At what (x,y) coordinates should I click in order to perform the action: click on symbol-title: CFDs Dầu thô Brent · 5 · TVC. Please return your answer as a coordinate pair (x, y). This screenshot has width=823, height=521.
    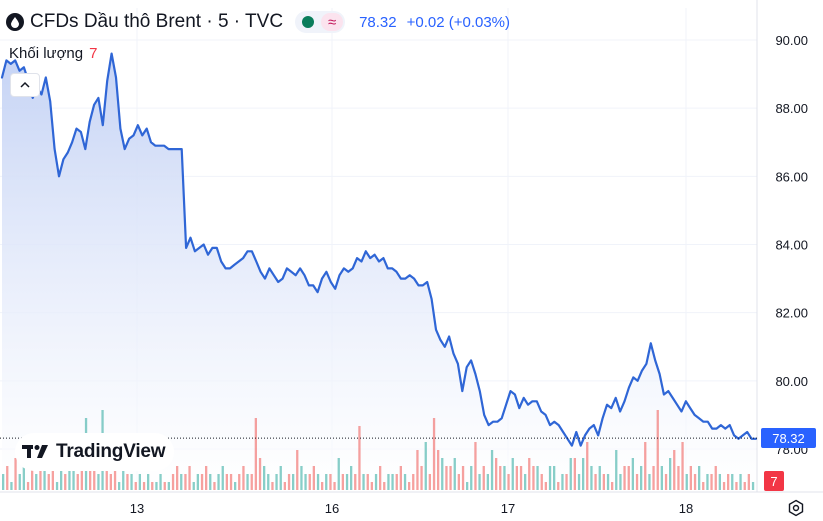
    Looking at the image, I should click on (157, 21).